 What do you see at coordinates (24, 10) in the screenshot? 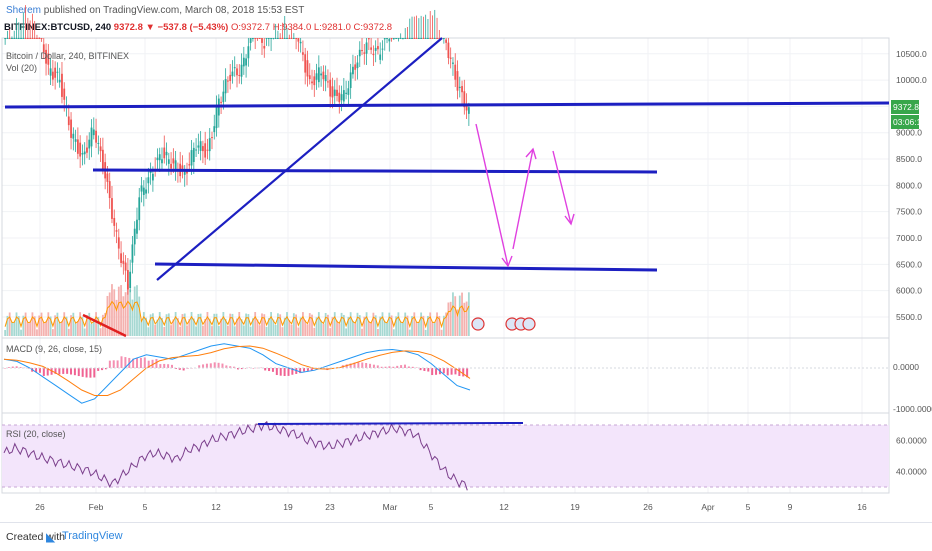
I see `author-link: Sherem` at bounding box center [24, 10].